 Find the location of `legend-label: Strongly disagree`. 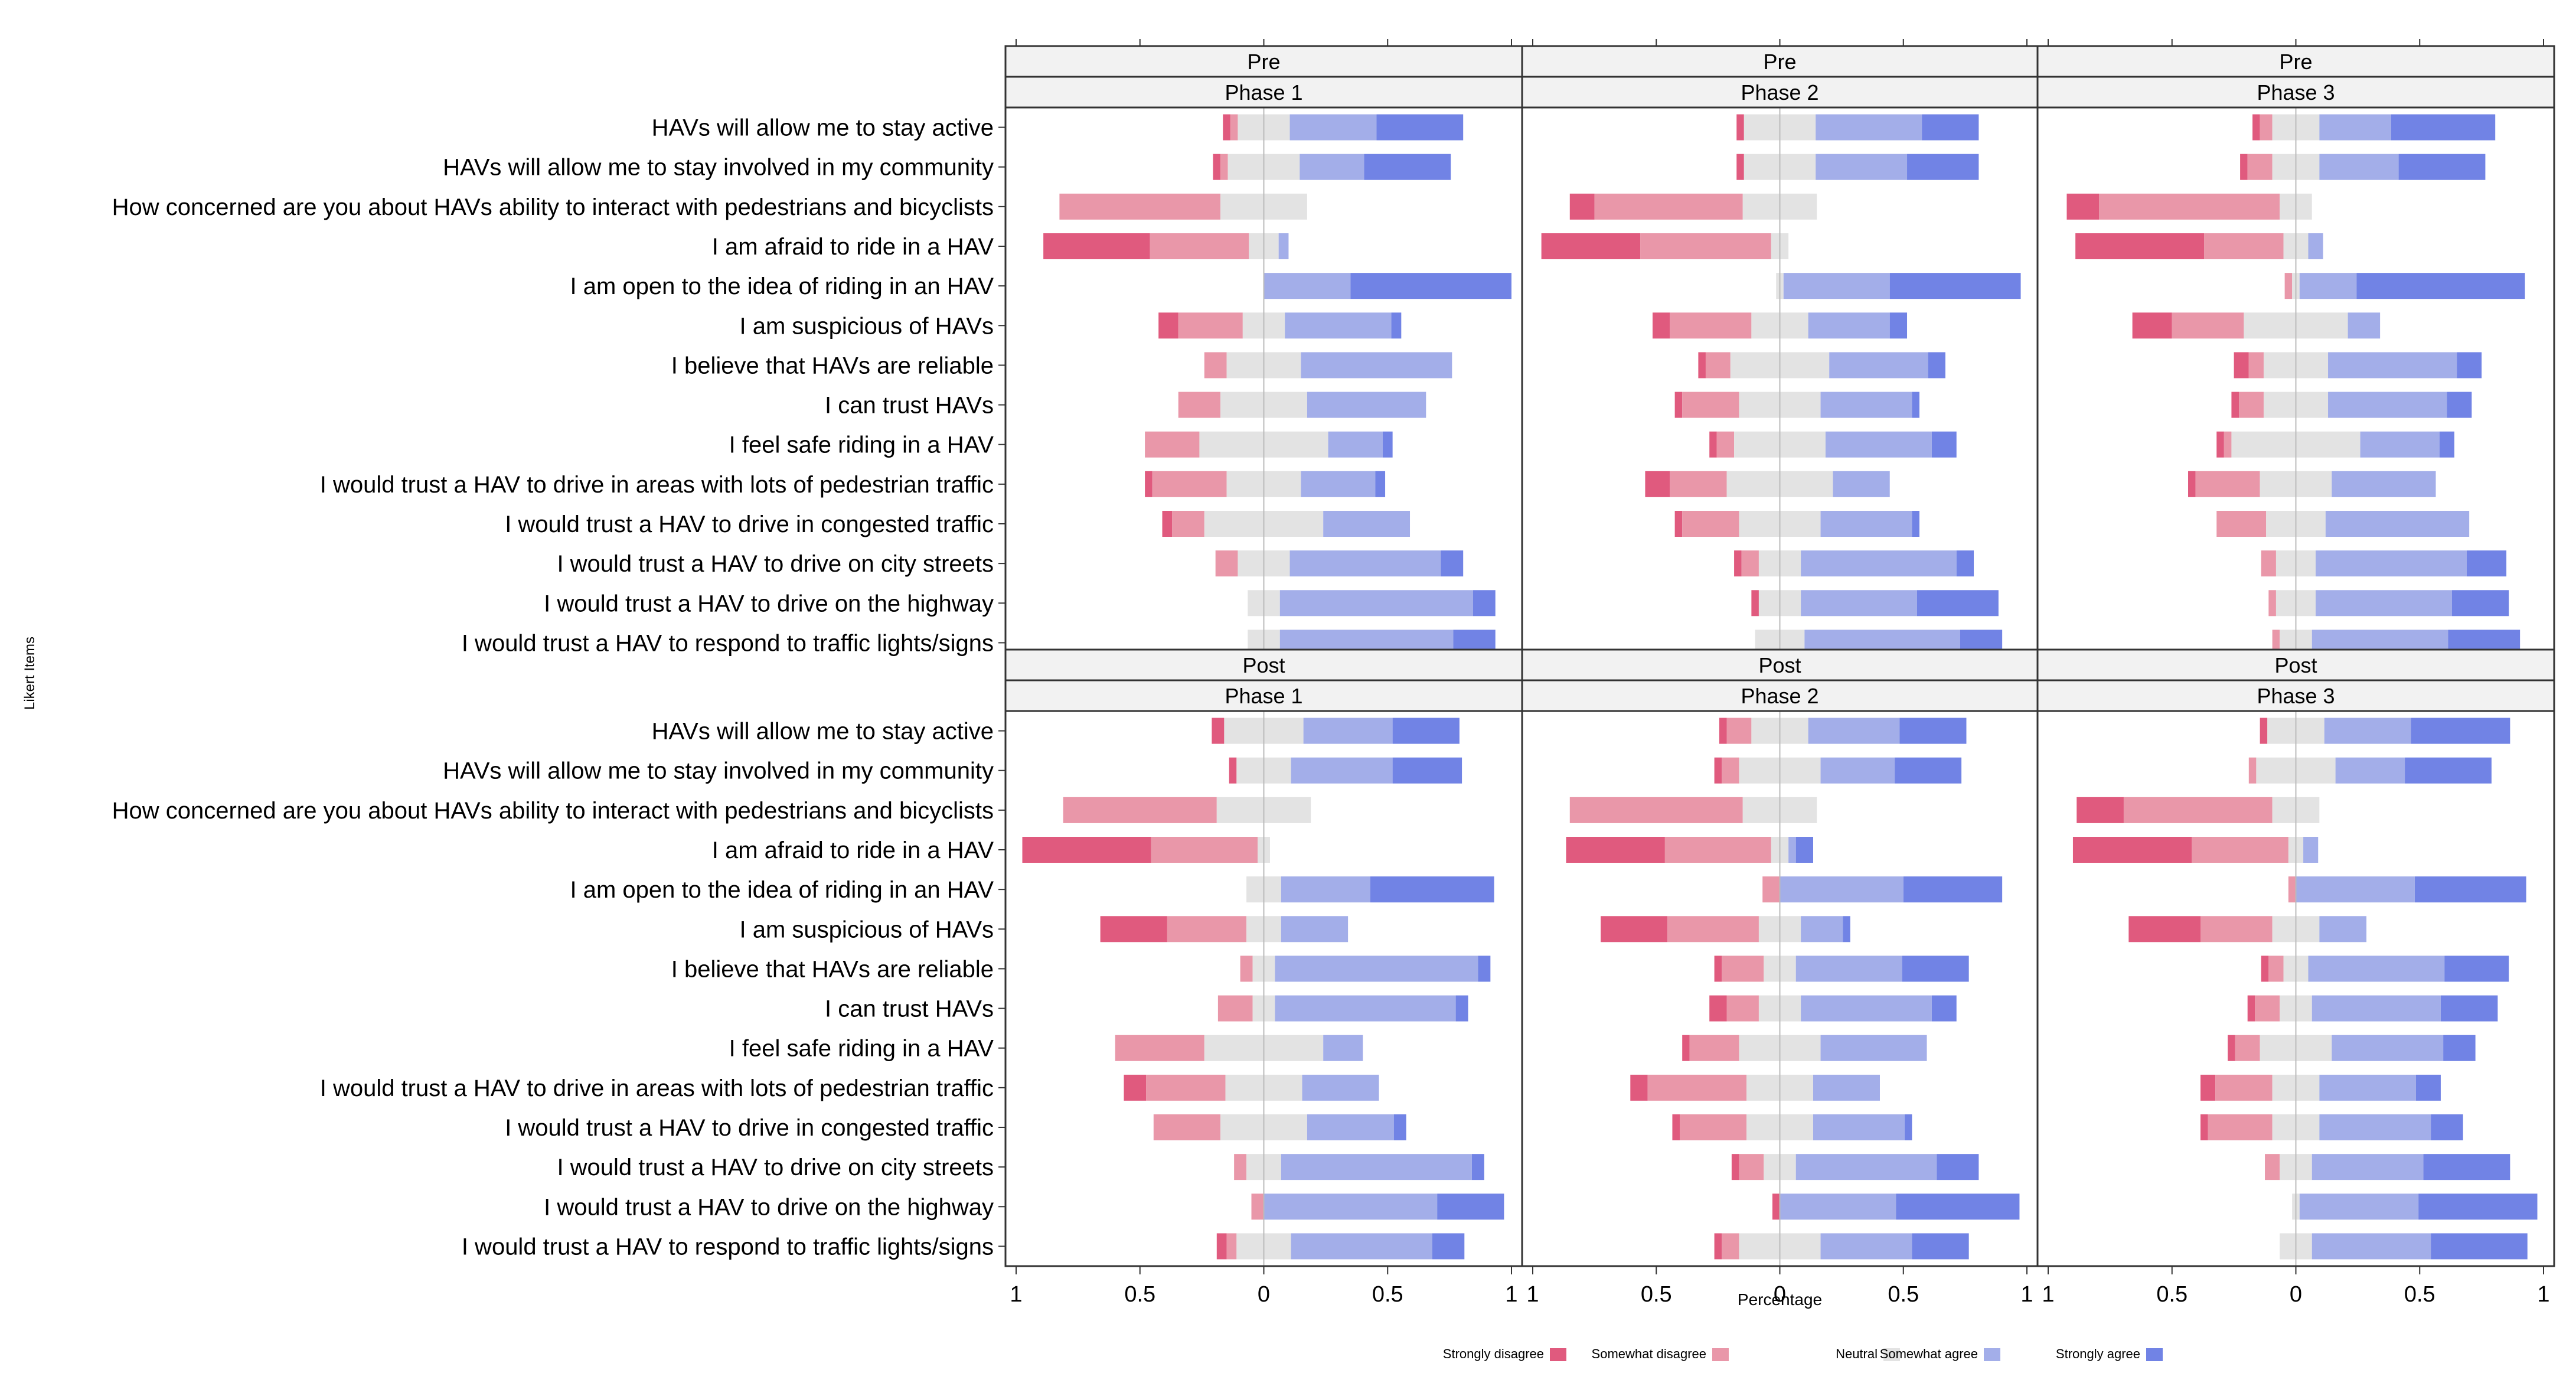

legend-label: Strongly disagree is located at coordinates (1493, 1354).